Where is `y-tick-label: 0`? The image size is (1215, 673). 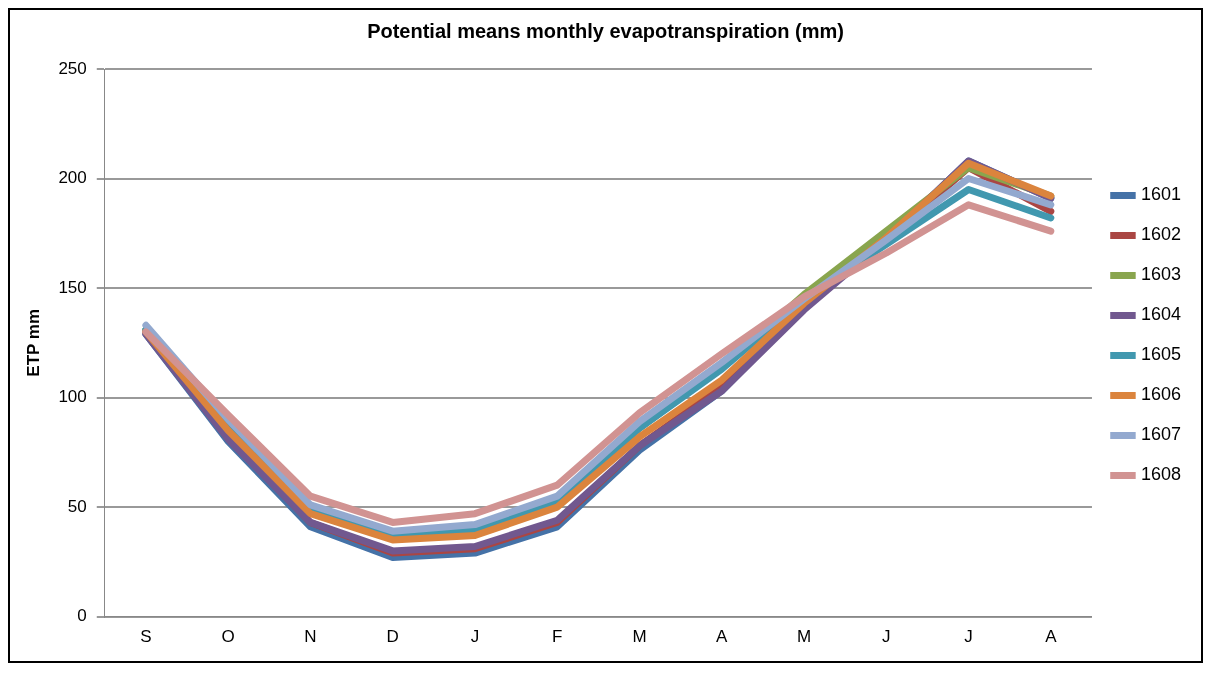 y-tick-label: 0 is located at coordinates (82, 616).